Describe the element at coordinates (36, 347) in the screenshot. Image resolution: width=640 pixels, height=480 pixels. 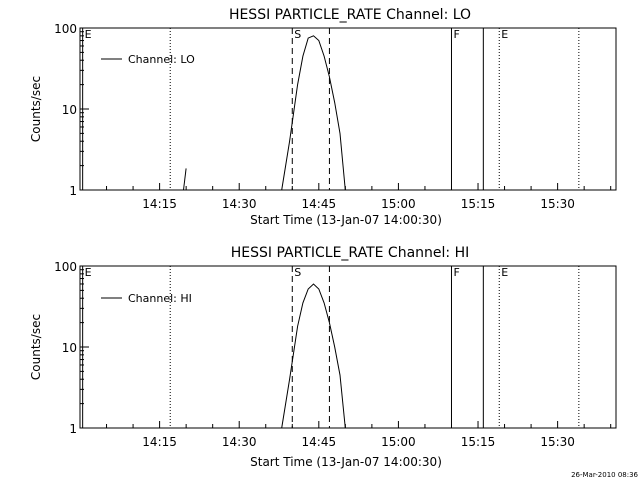
I see `y-axis-label-hi: Counts/sec` at that location.